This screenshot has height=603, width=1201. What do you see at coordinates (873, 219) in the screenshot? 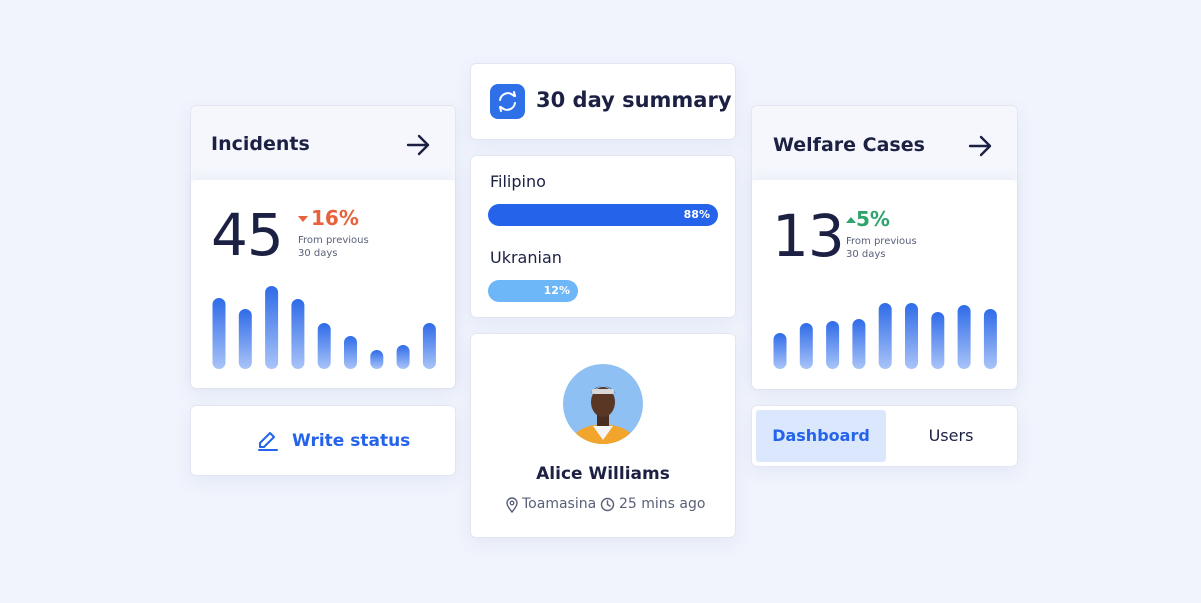
I see `change: 5%` at bounding box center [873, 219].